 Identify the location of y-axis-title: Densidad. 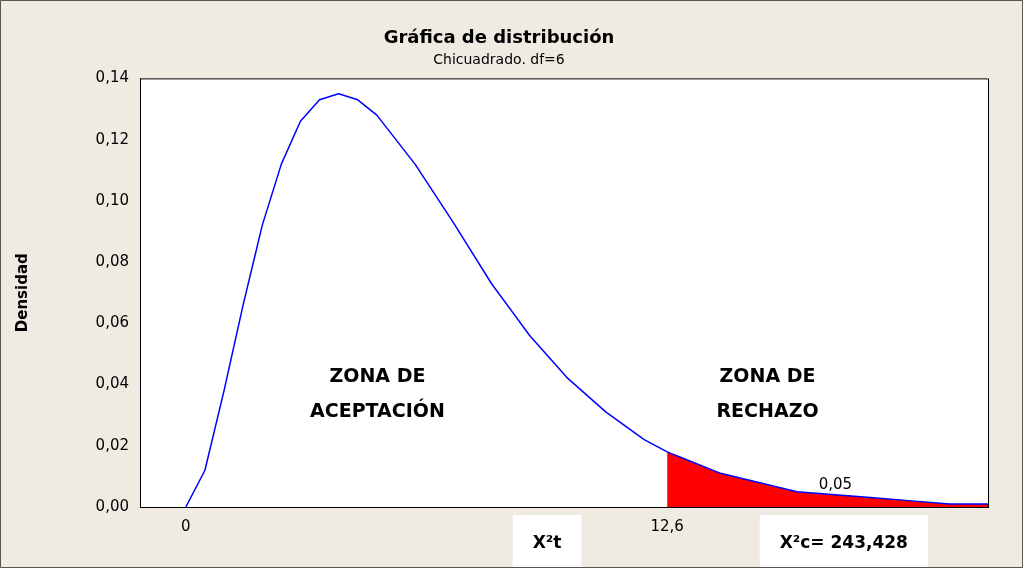
(21, 293).